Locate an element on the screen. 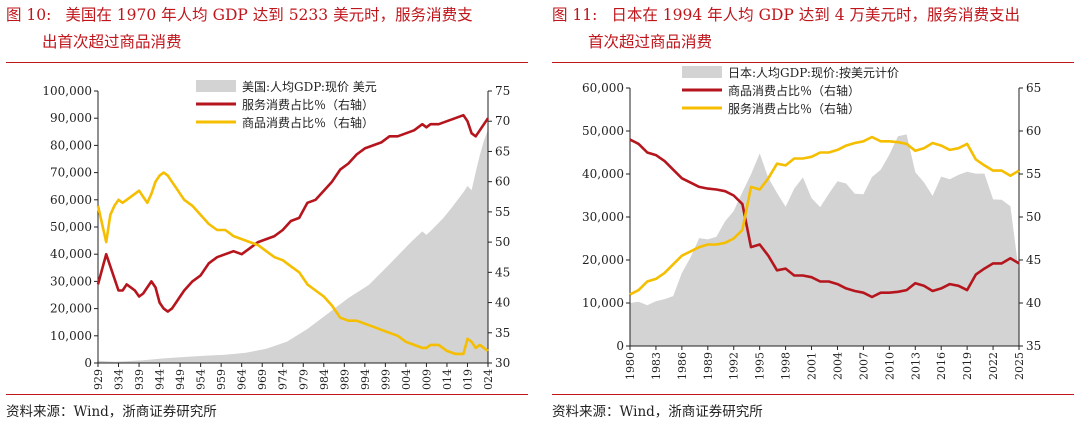  x-tick-label: 1998 is located at coordinates (786, 366).